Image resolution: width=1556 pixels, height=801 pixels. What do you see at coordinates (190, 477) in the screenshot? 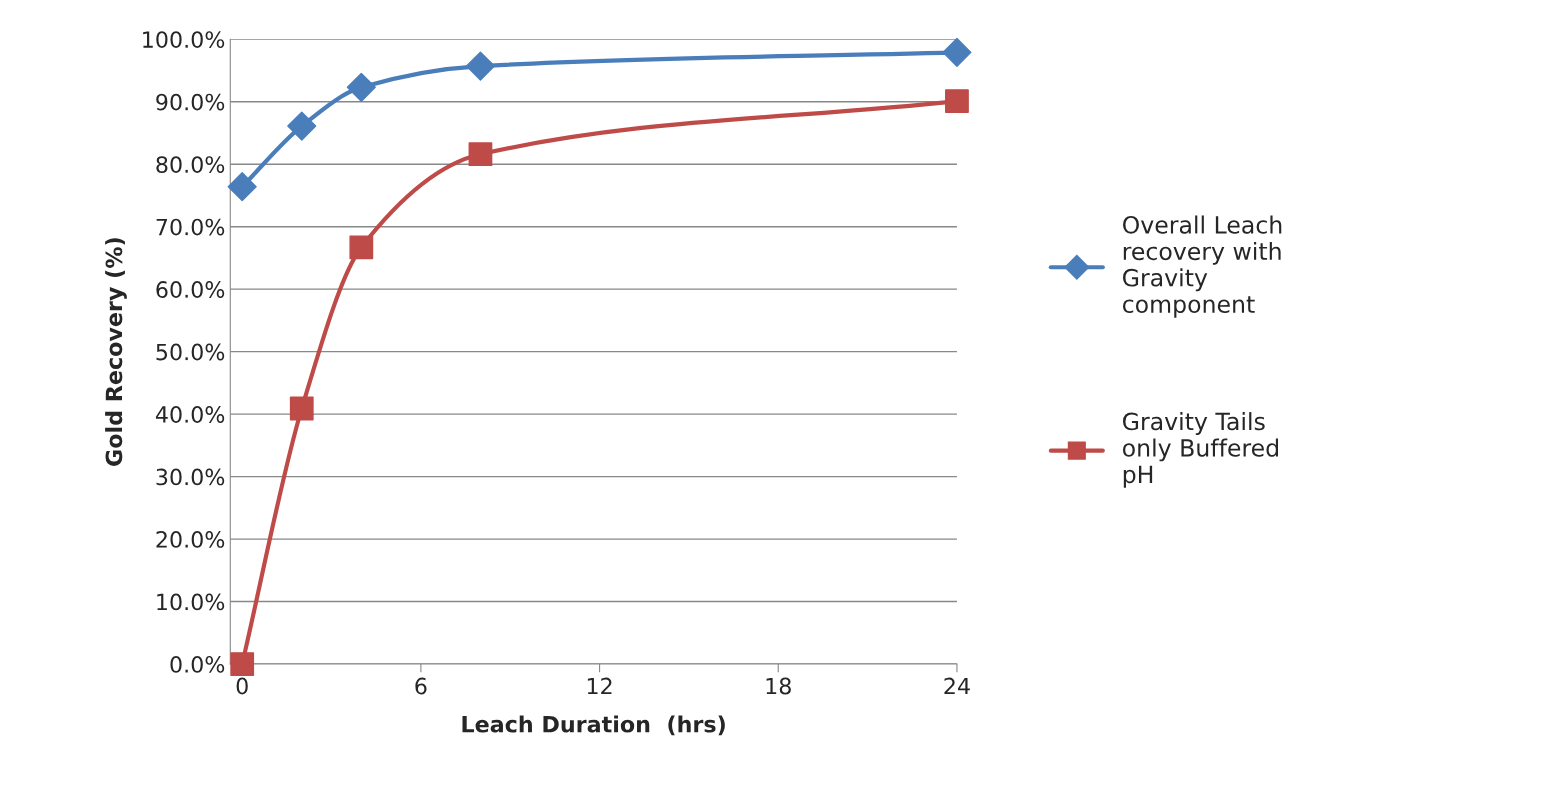
I see `y-tick-label: 30.0%` at bounding box center [190, 477].